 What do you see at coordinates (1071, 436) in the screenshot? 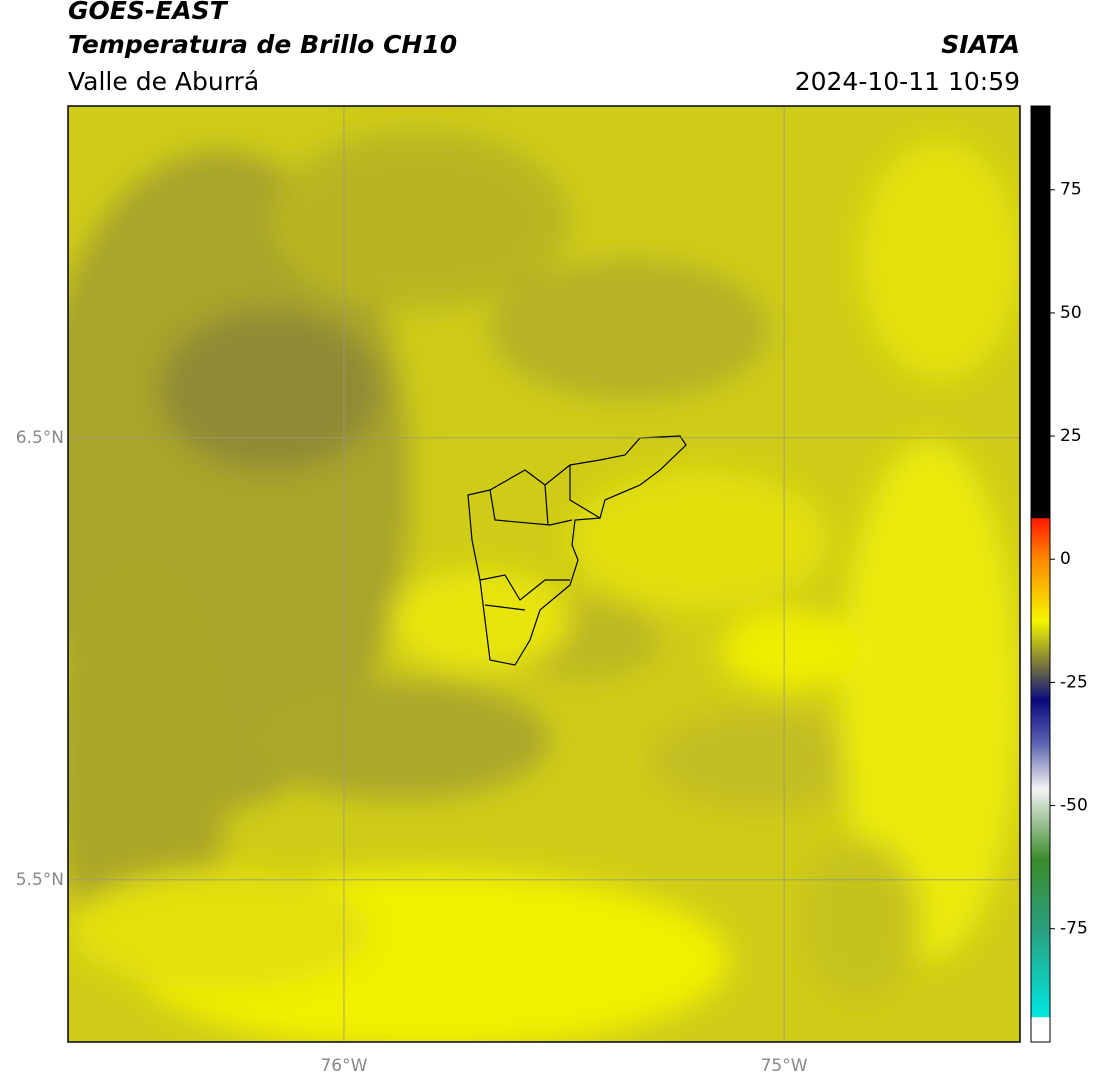
I see `colorbar-tick-label: 25` at bounding box center [1071, 436].